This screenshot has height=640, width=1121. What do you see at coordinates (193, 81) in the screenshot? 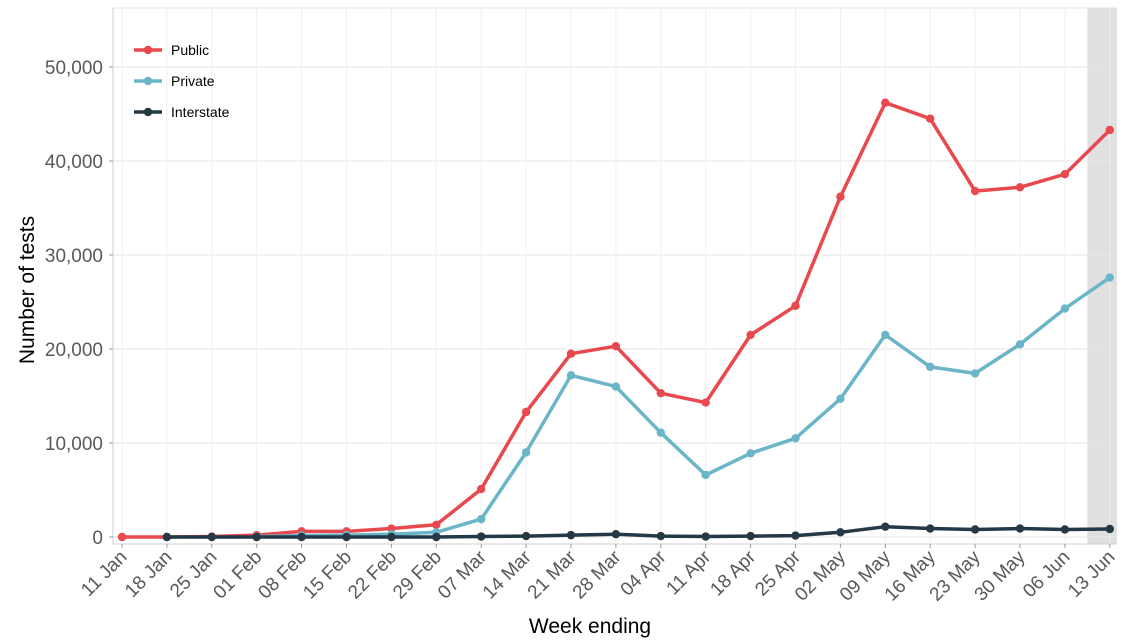
I see `legend-label: Private` at bounding box center [193, 81].